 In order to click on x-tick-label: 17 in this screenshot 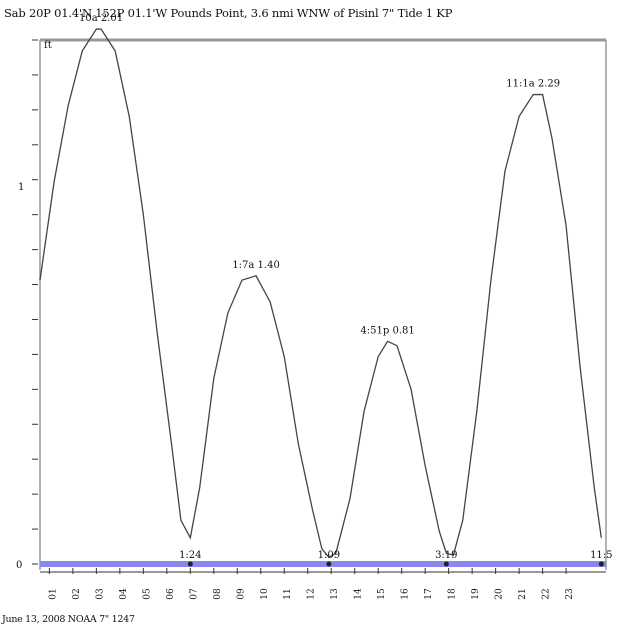, I will do `click(429, 594)`.